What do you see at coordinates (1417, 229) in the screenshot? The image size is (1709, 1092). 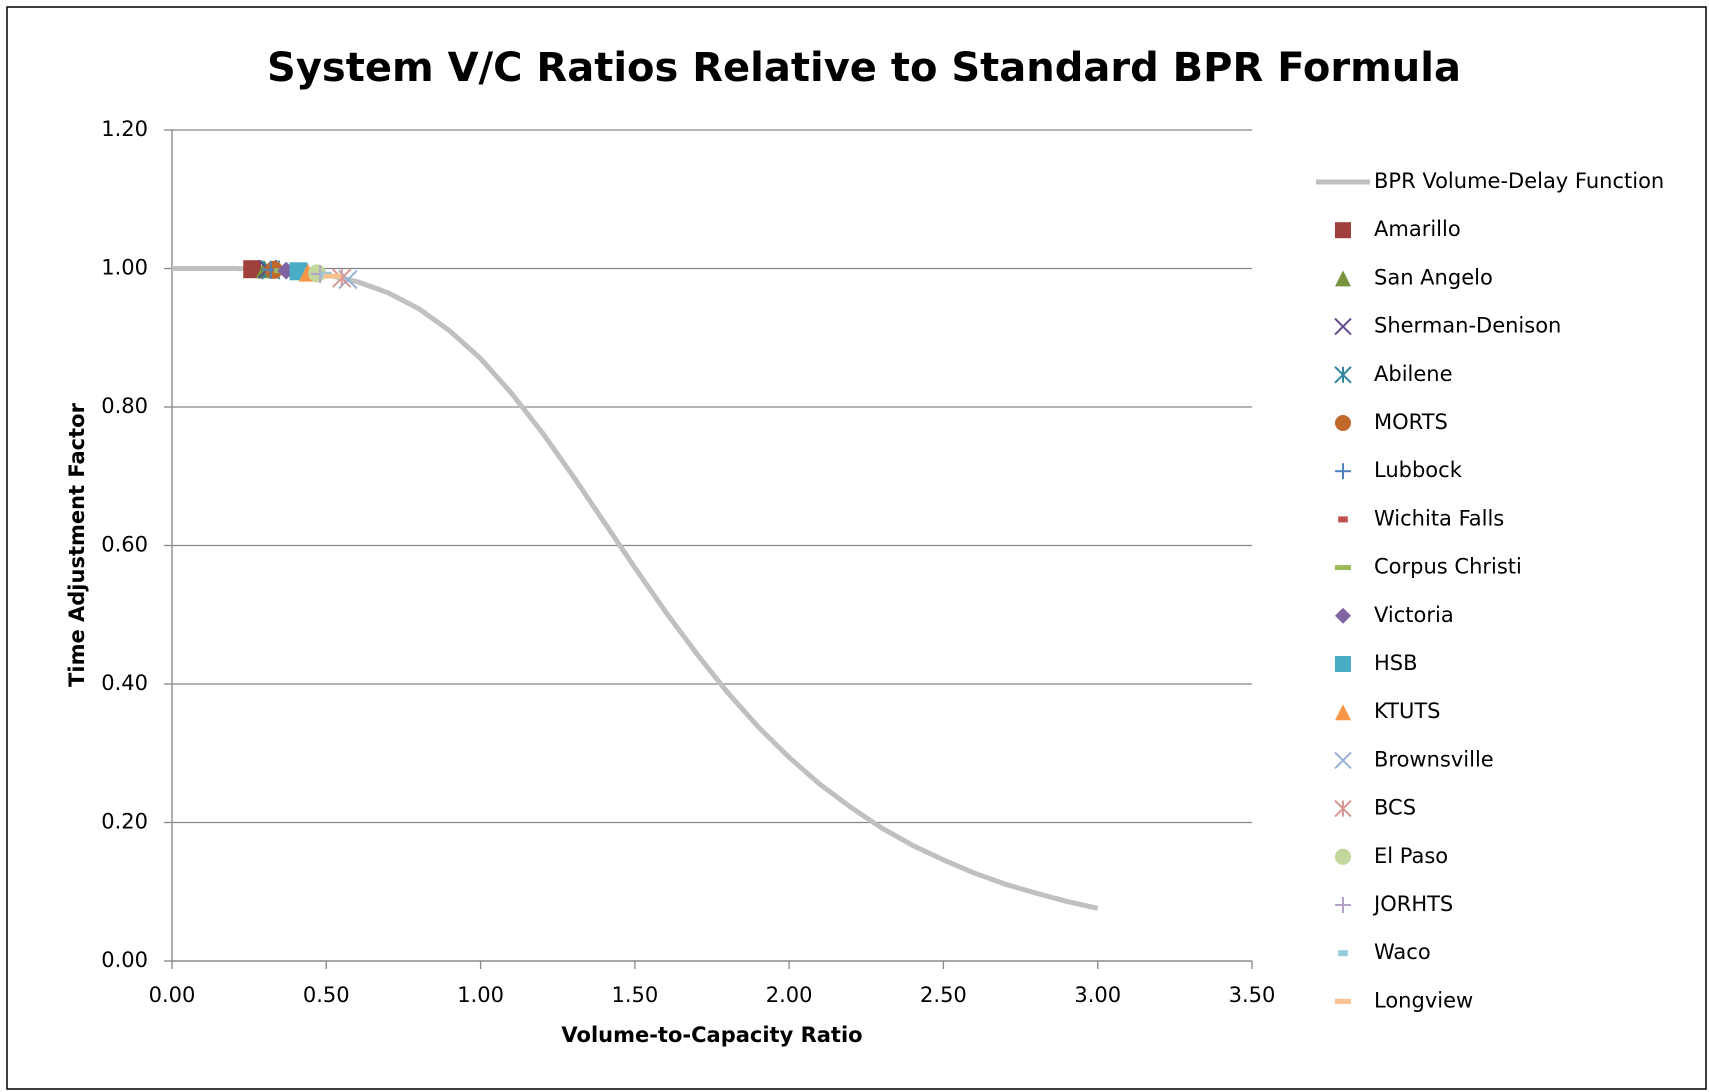 I see `legend-label: Amarillo` at bounding box center [1417, 229].